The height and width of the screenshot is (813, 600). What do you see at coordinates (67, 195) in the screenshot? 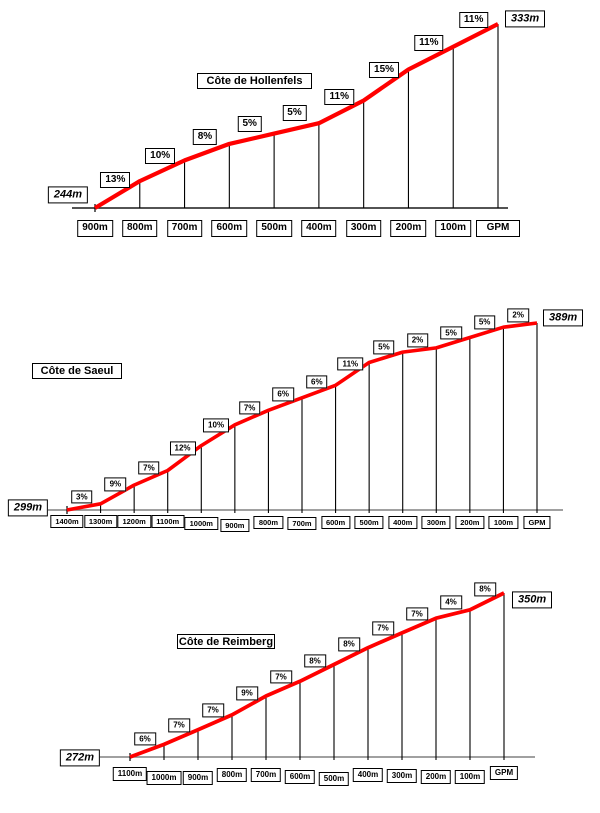
I see `start-elevation-label: 244m` at bounding box center [67, 195].